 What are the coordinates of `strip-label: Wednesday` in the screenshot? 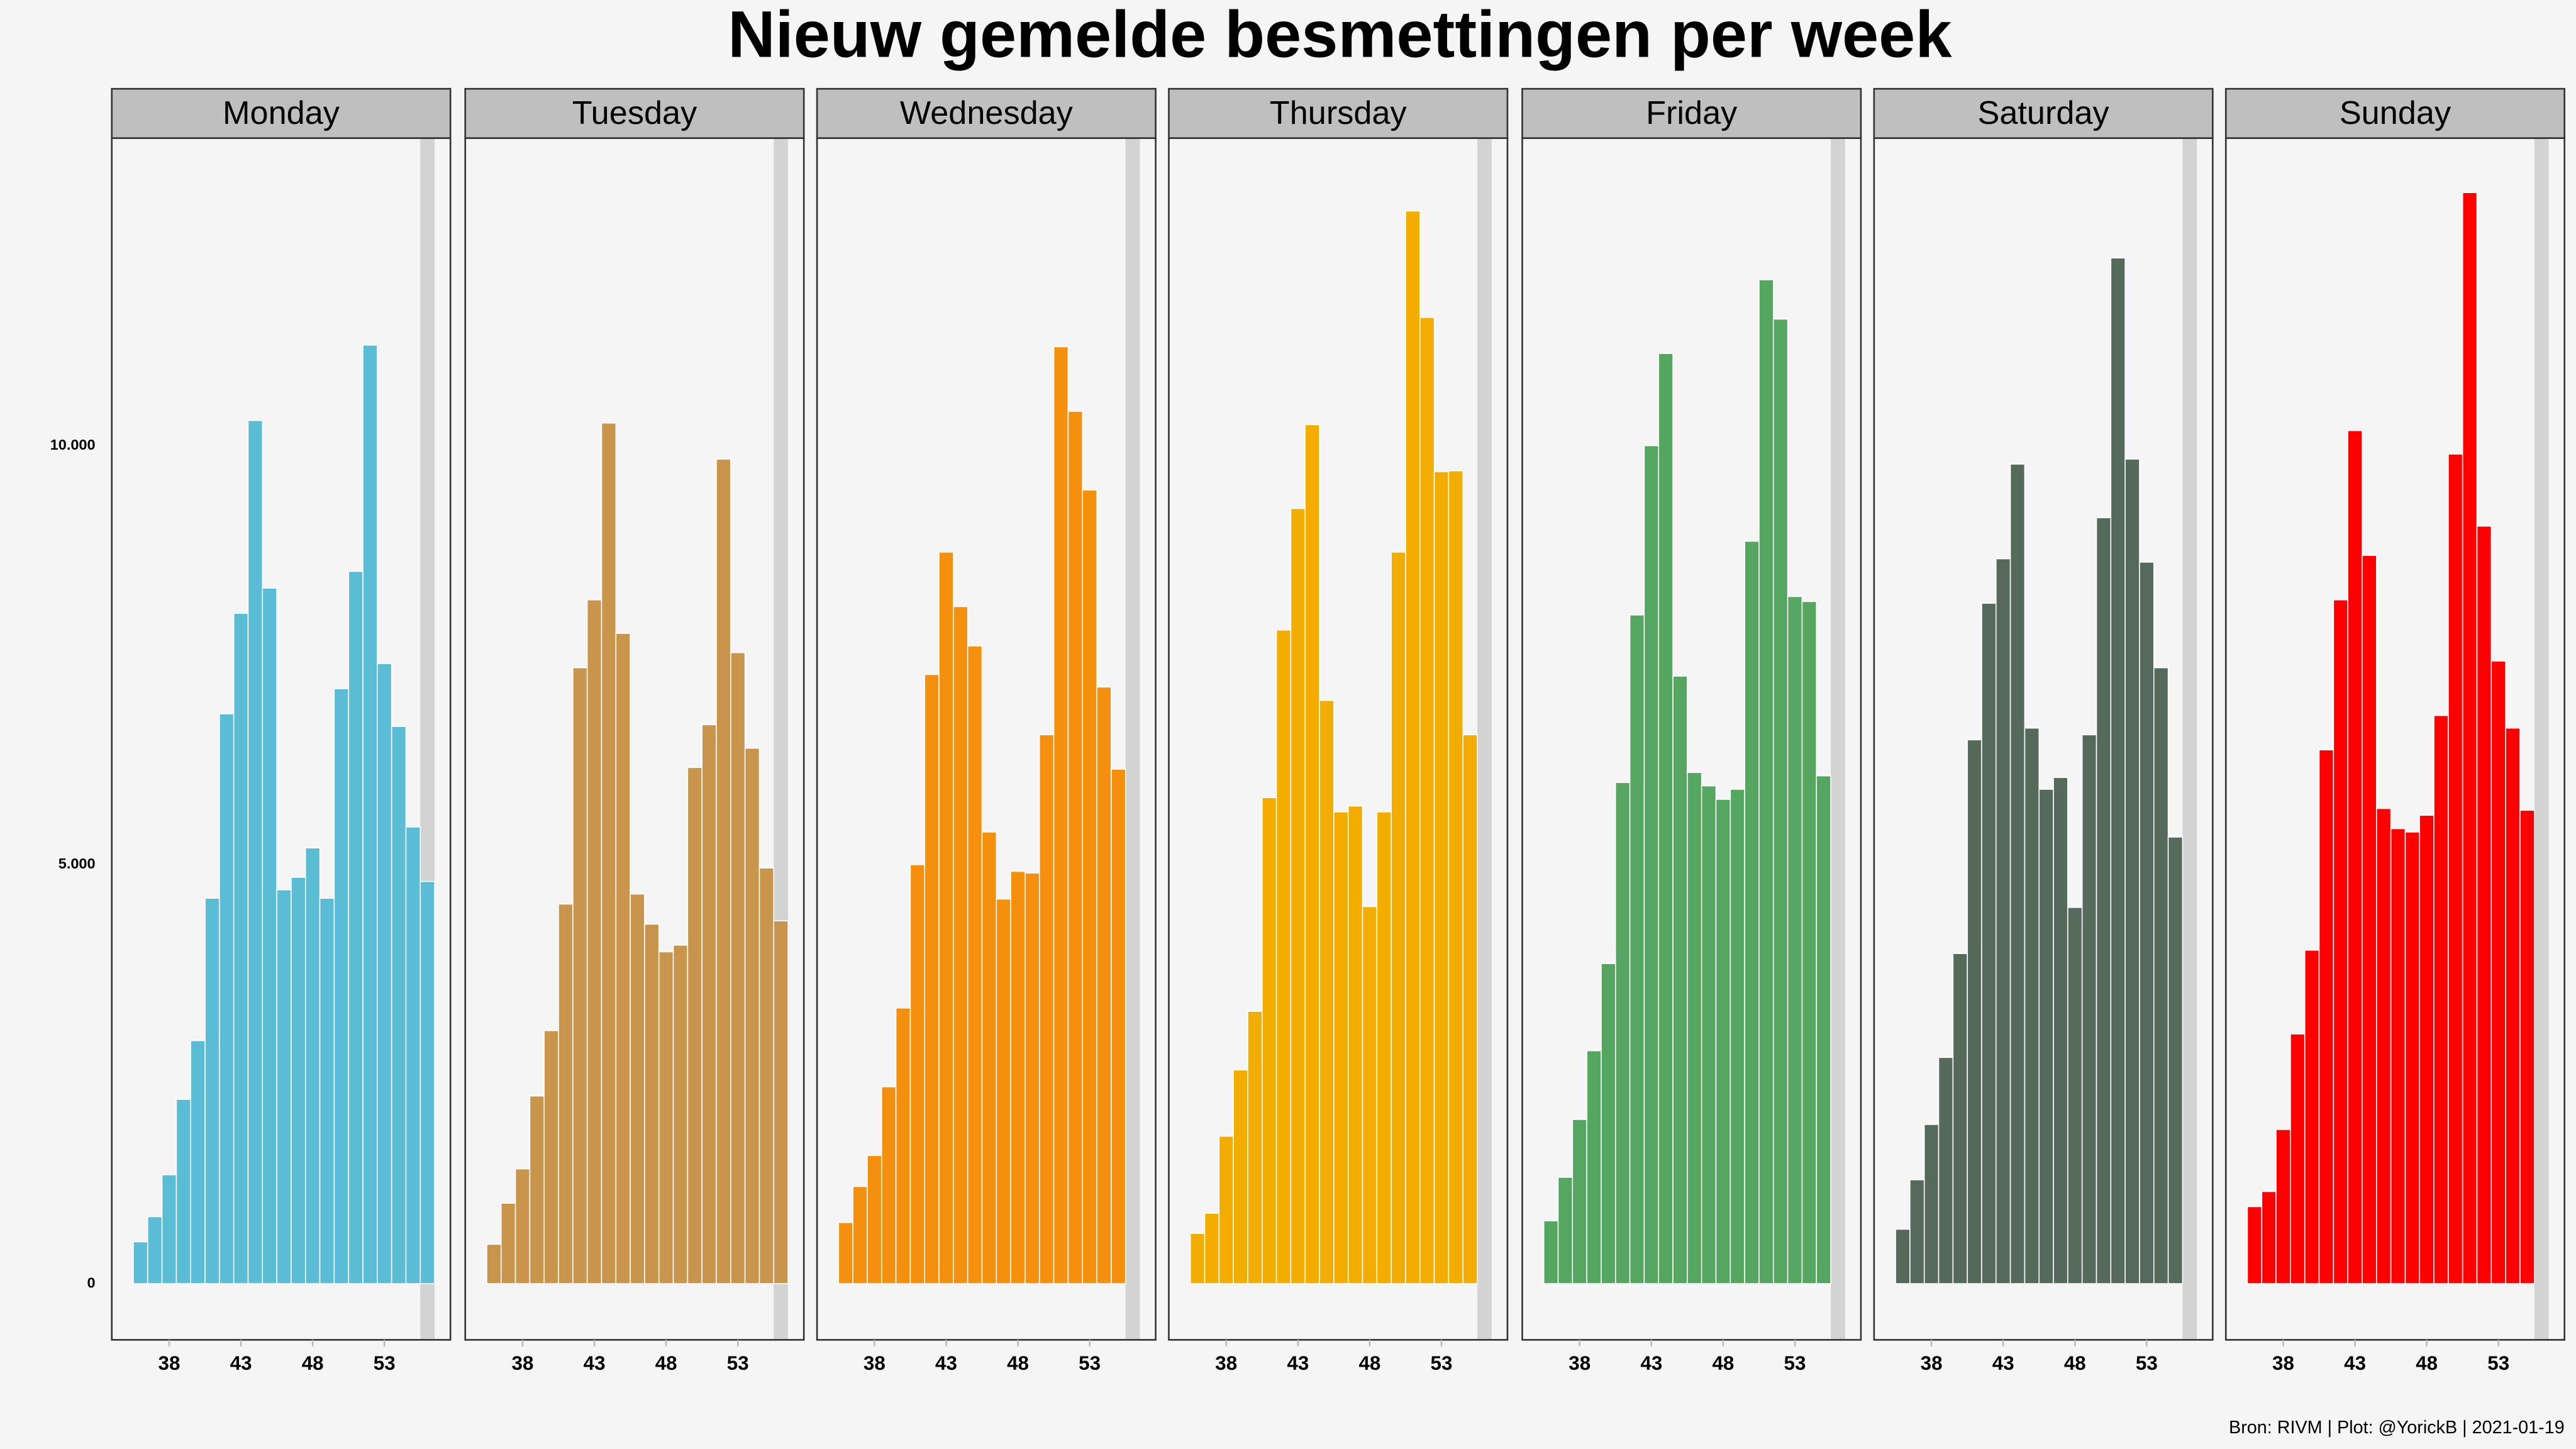 It's located at (987, 113).